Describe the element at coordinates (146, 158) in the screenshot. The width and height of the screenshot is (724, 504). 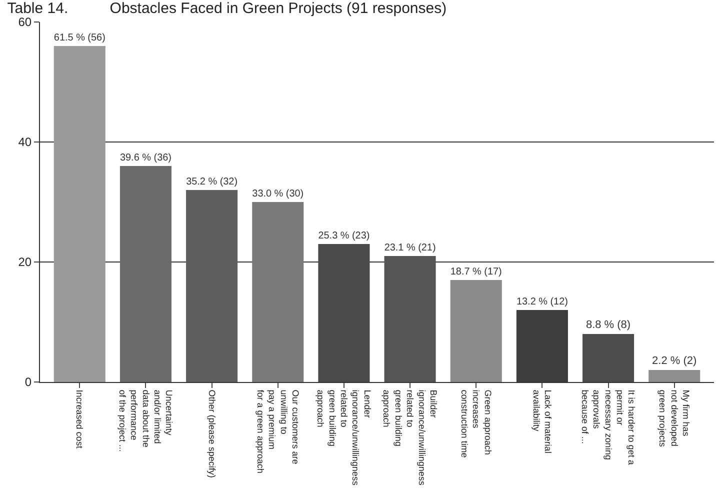
I see `data-label: 39.6 % (36)` at that location.